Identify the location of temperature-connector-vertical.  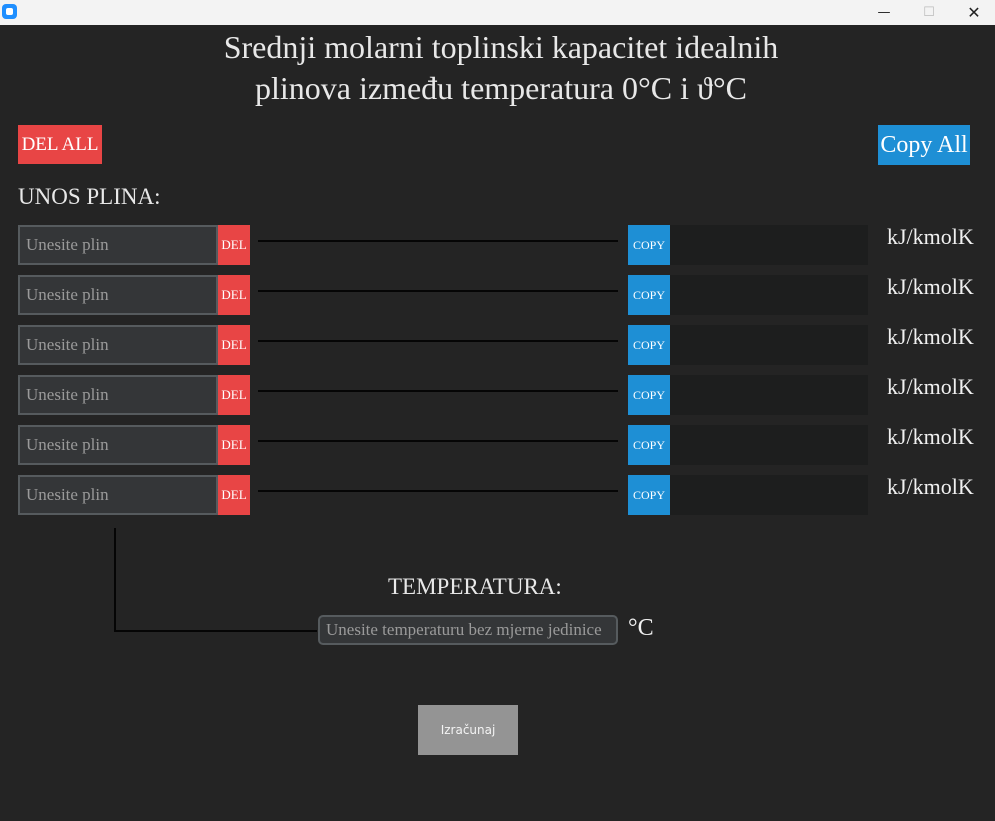
(115, 580).